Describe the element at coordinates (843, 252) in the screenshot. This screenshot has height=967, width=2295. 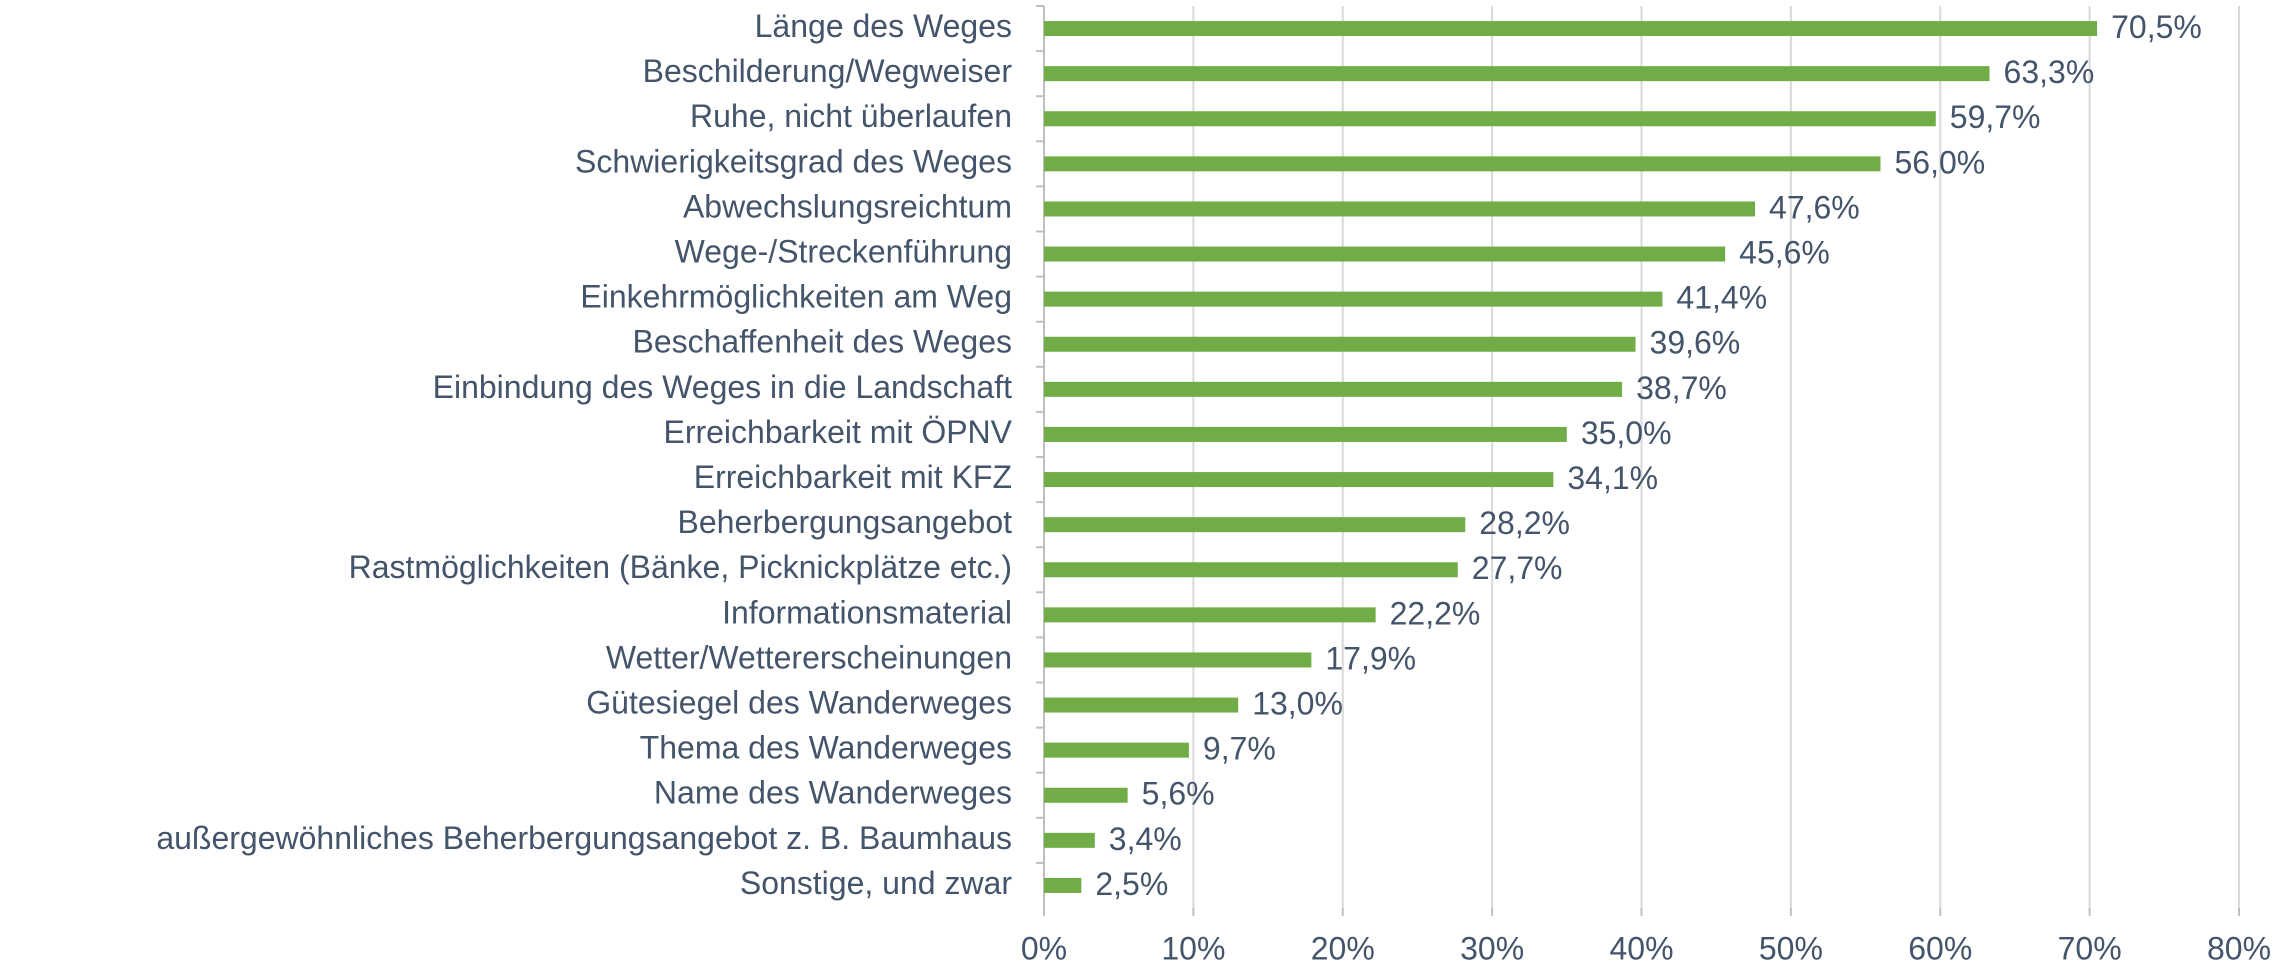
I see `category-label: Wege-/Streckenführung` at that location.